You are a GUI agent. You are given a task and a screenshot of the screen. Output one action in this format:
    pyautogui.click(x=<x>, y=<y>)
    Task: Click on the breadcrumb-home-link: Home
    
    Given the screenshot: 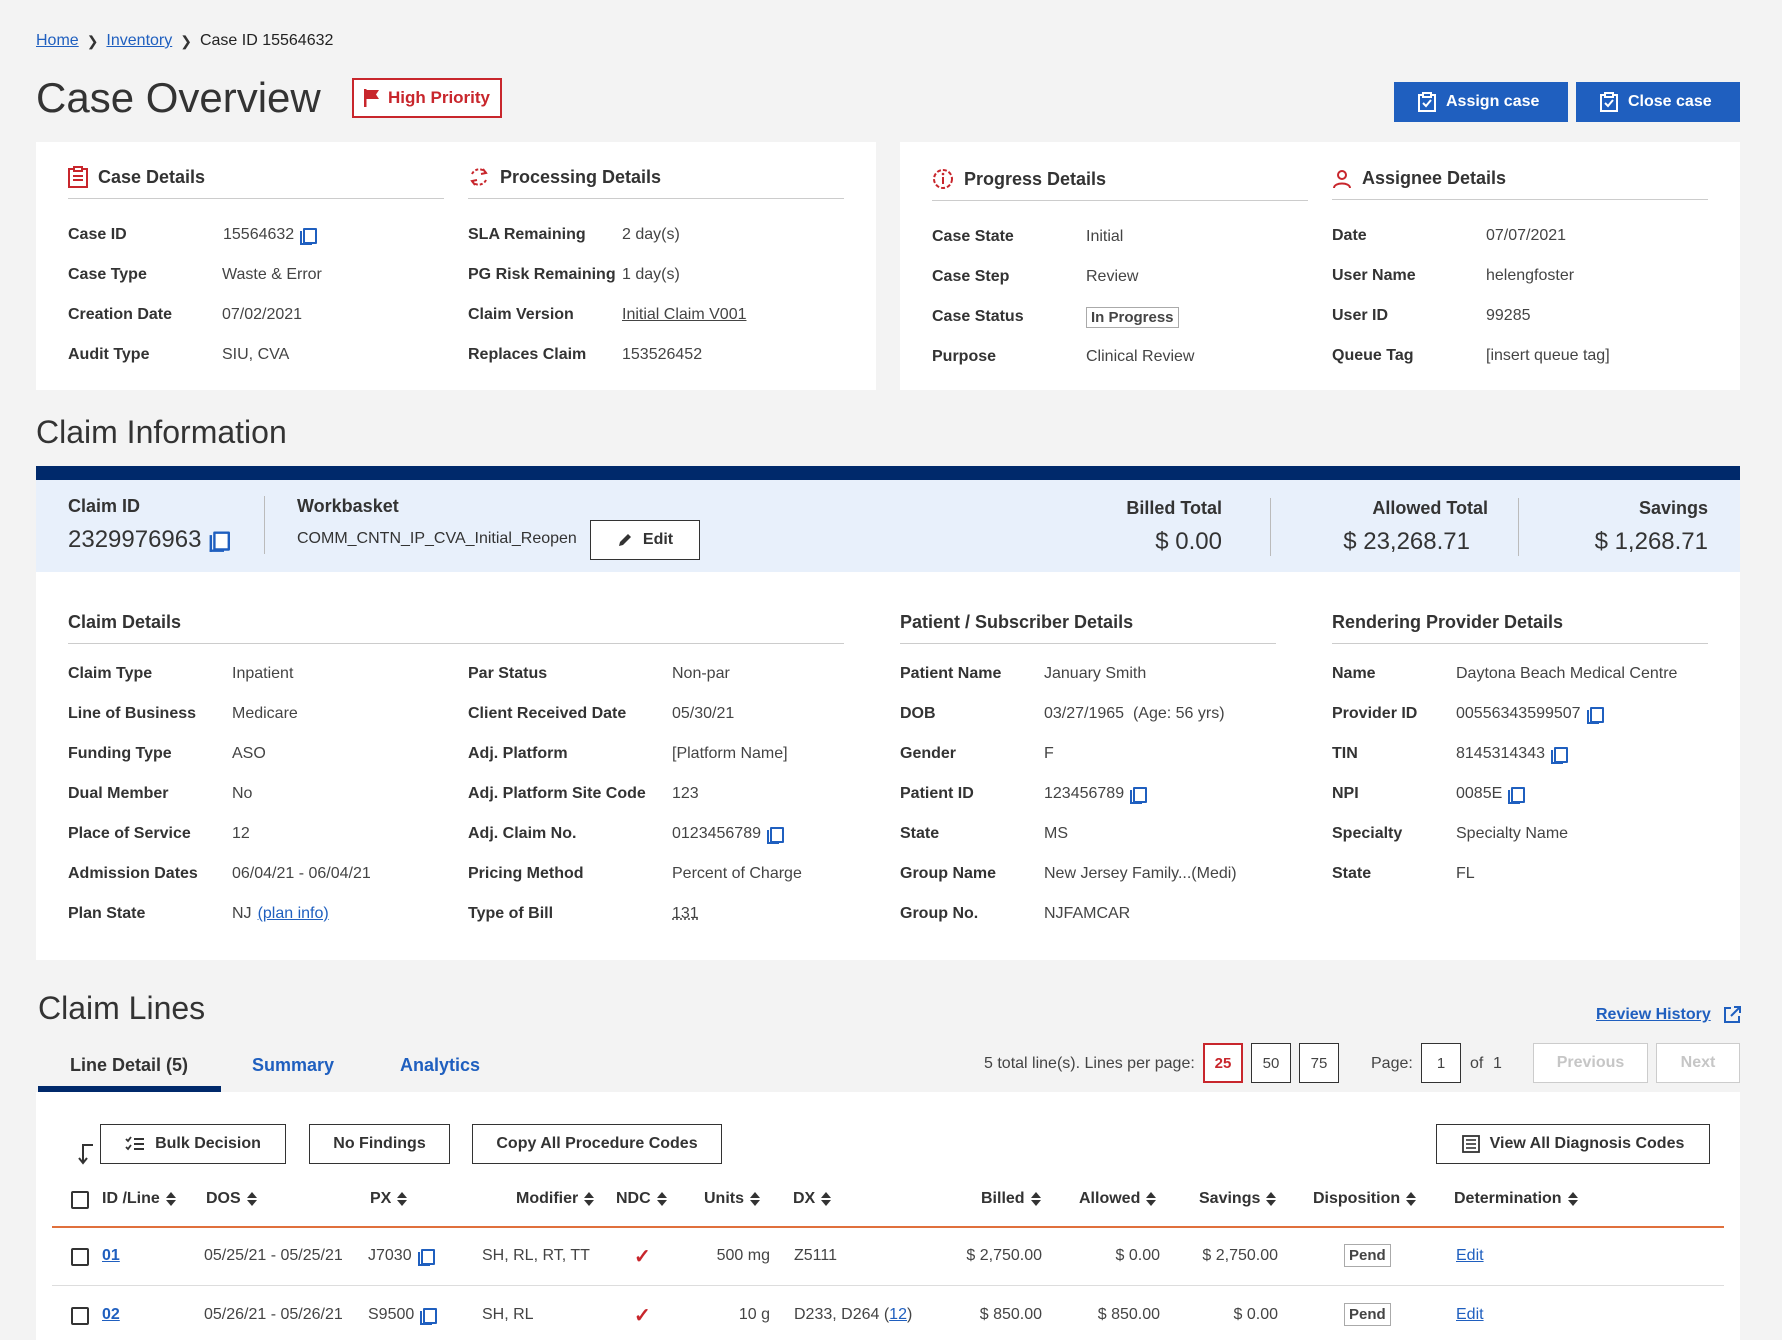 What is the action you would take?
    pyautogui.click(x=57, y=40)
    